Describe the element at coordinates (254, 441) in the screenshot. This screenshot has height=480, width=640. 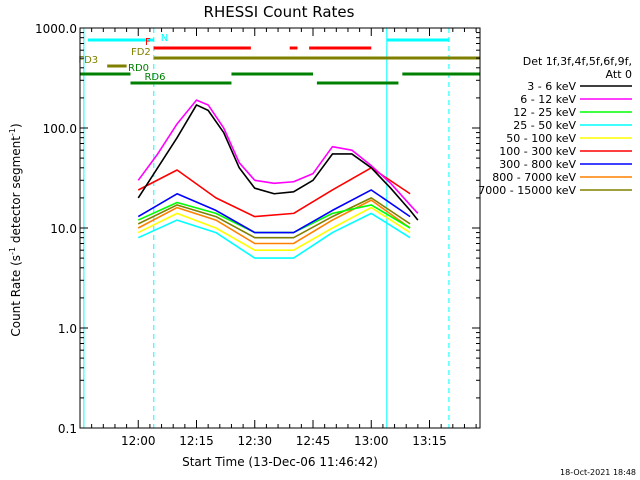
I see `x-tick-label: 12:30` at that location.